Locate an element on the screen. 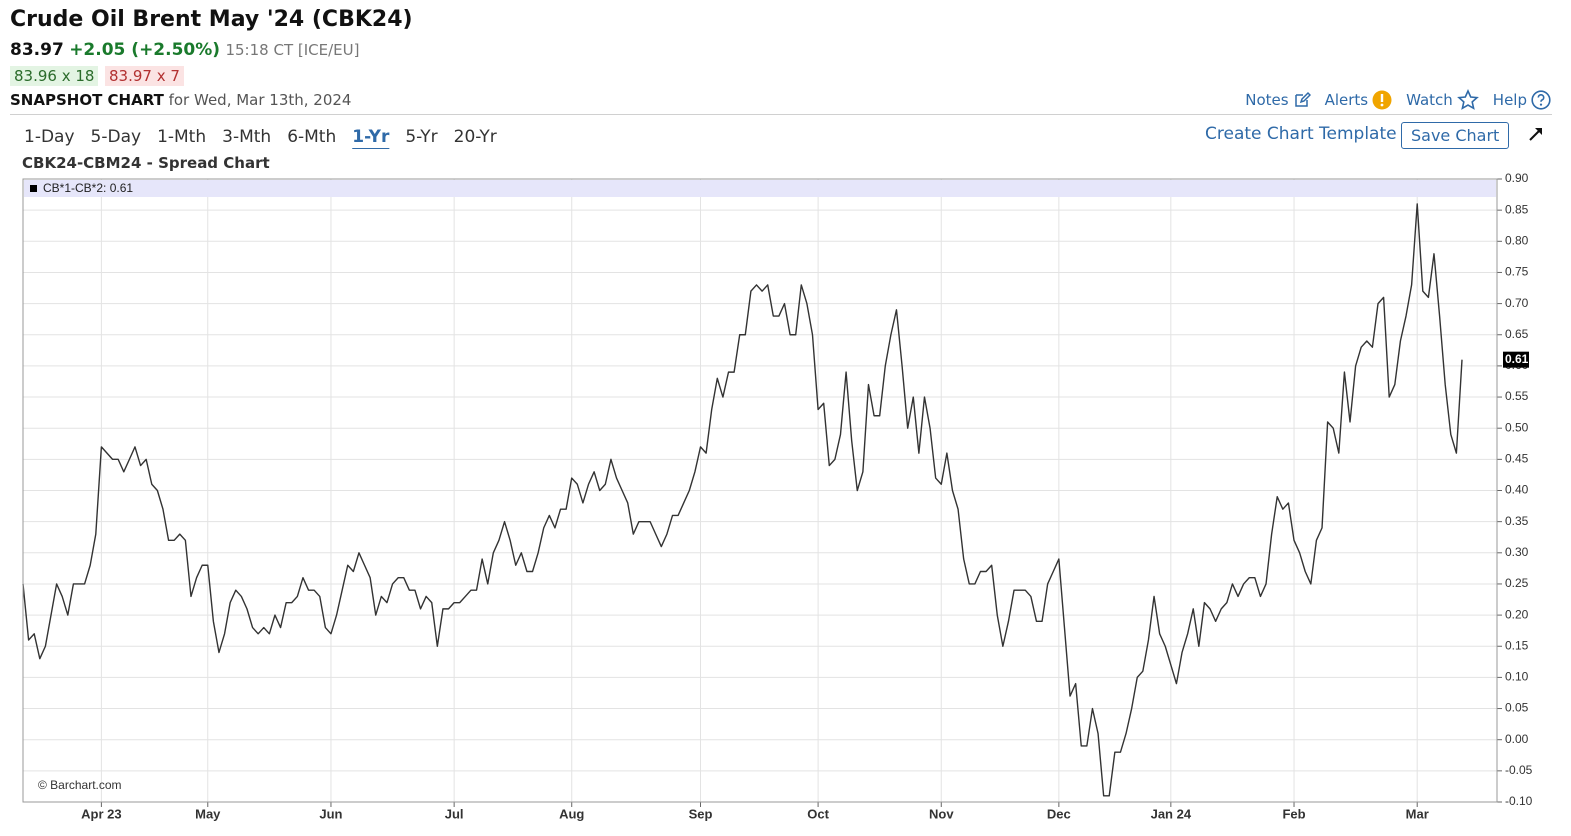  link-text: Watch is located at coordinates (1429, 100).